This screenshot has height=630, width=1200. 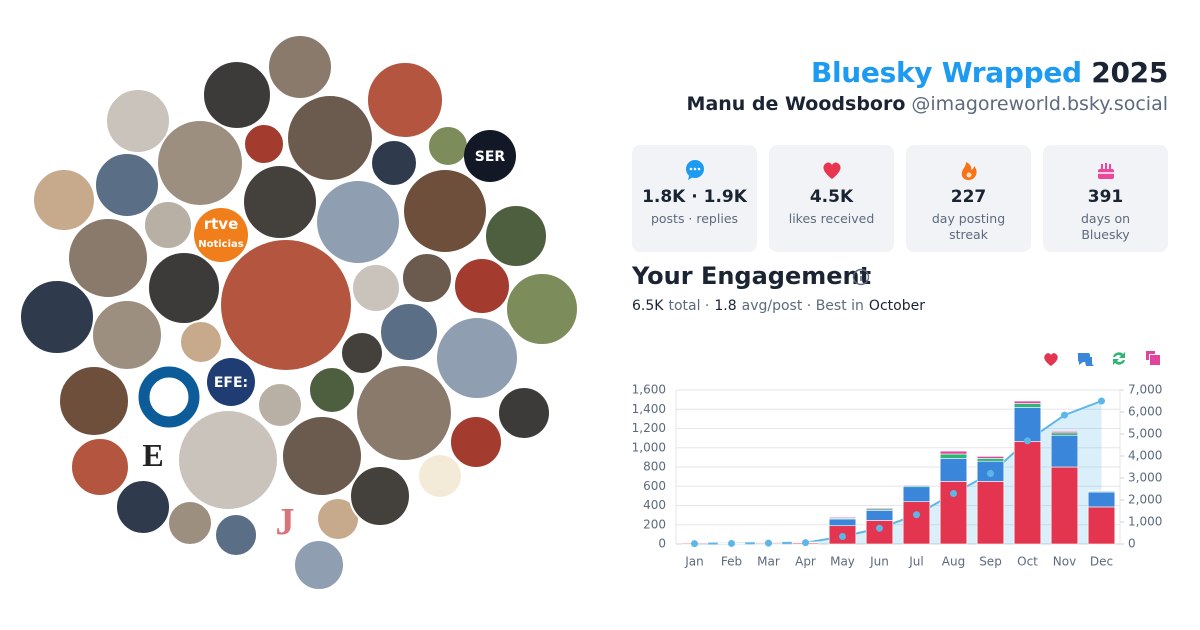 I want to click on y2-tick-label: 6,000, so click(x=1145, y=412).